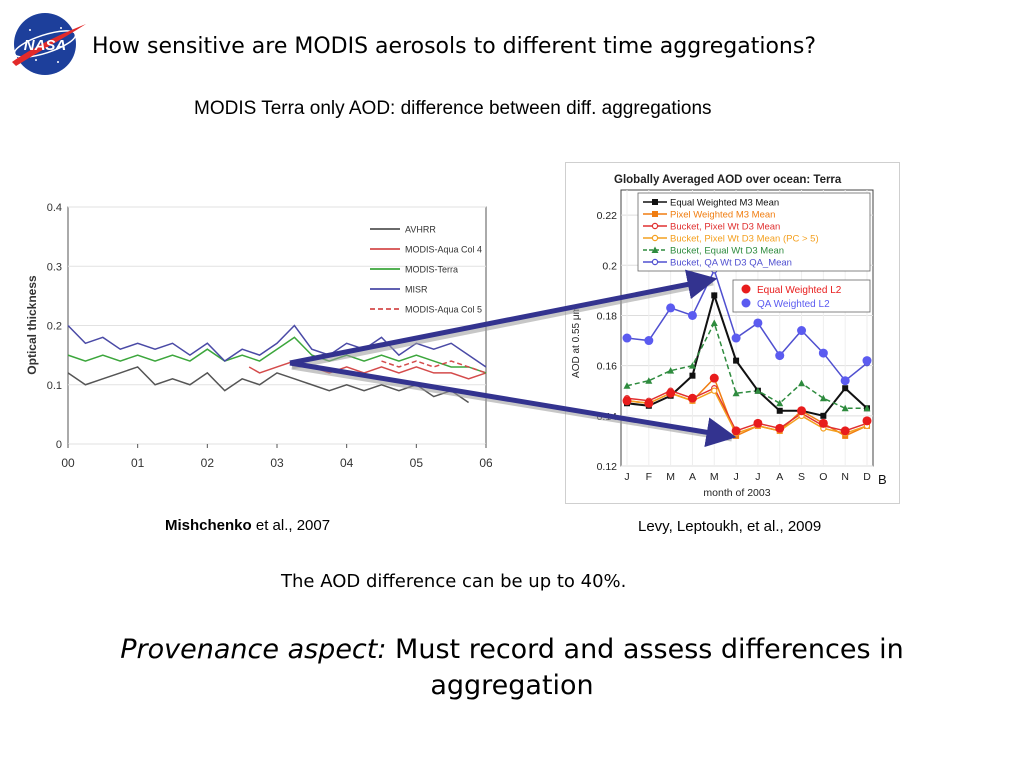 The height and width of the screenshot is (768, 1024). Describe the element at coordinates (277, 463) in the screenshot. I see `chart-a-x-tick: 03` at that location.